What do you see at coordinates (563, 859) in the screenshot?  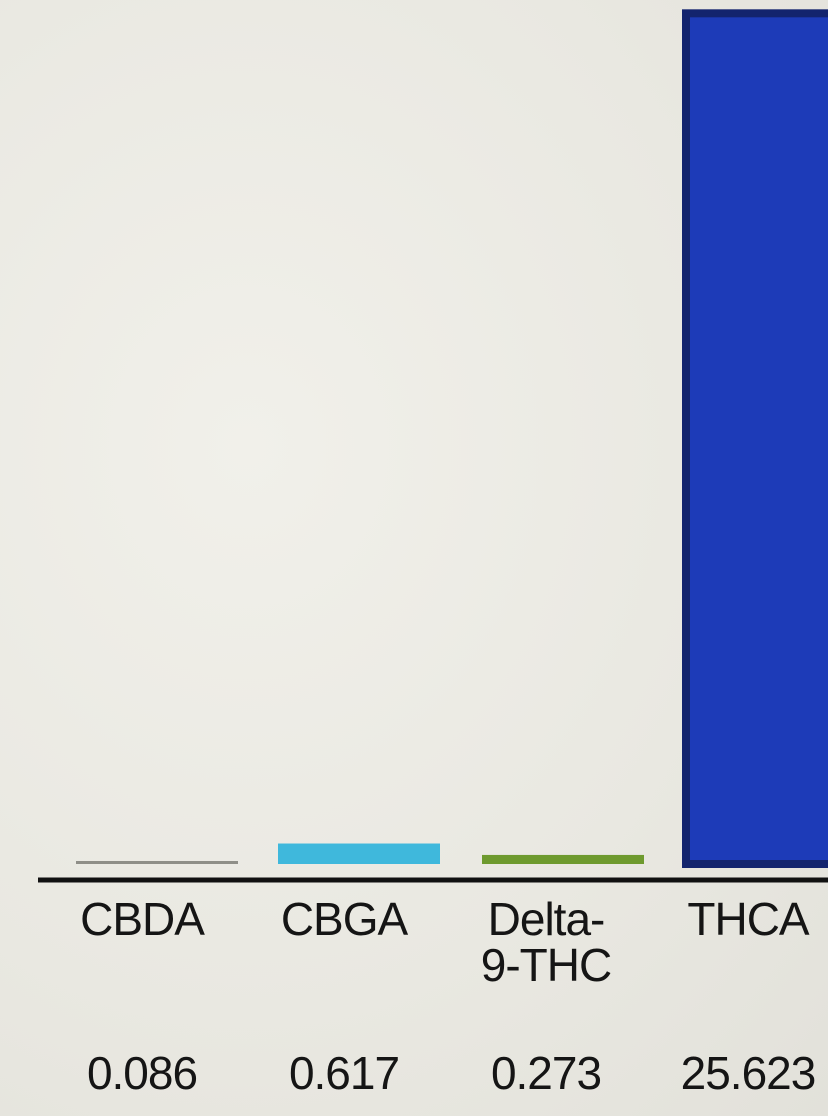 I see `bar-delta-9-thc` at bounding box center [563, 859].